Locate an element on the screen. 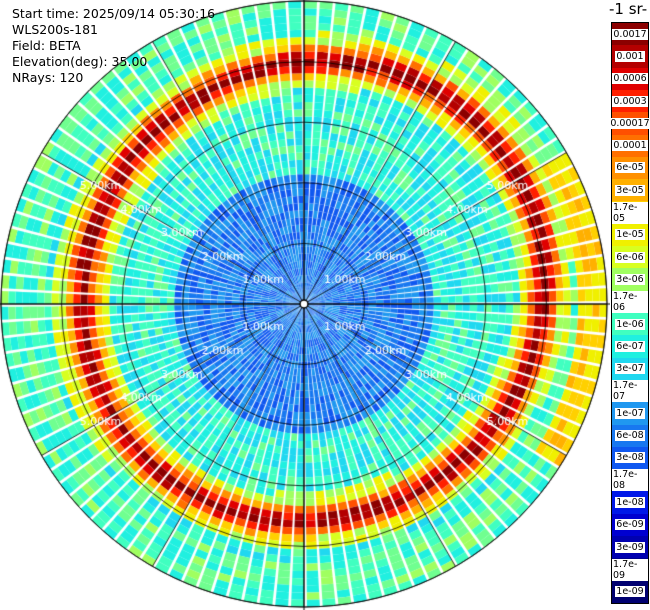  colorbar-tick-label: 0.00017 is located at coordinates (629, 123).